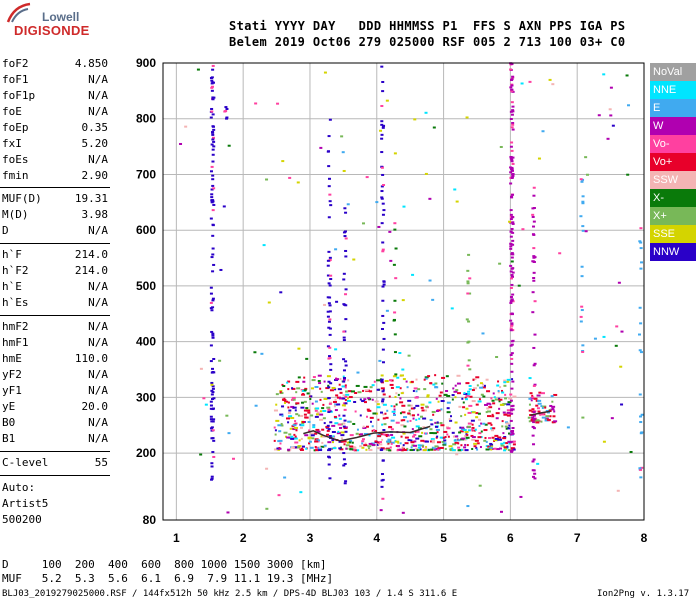  What do you see at coordinates (146, 286) in the screenshot?
I see `y-tick-label: 500` at bounding box center [146, 286].